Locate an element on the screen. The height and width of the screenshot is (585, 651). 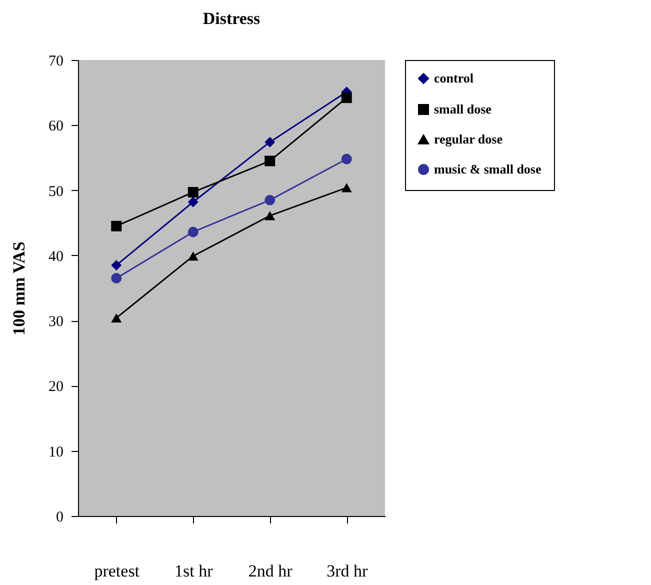
y-tick-label: 70 is located at coordinates (56, 62).